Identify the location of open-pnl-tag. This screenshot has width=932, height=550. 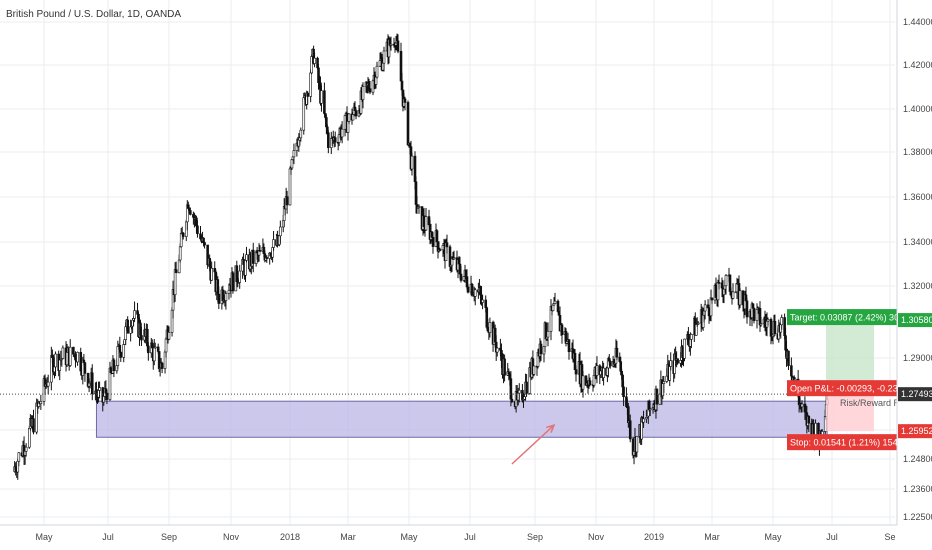
(842, 388).